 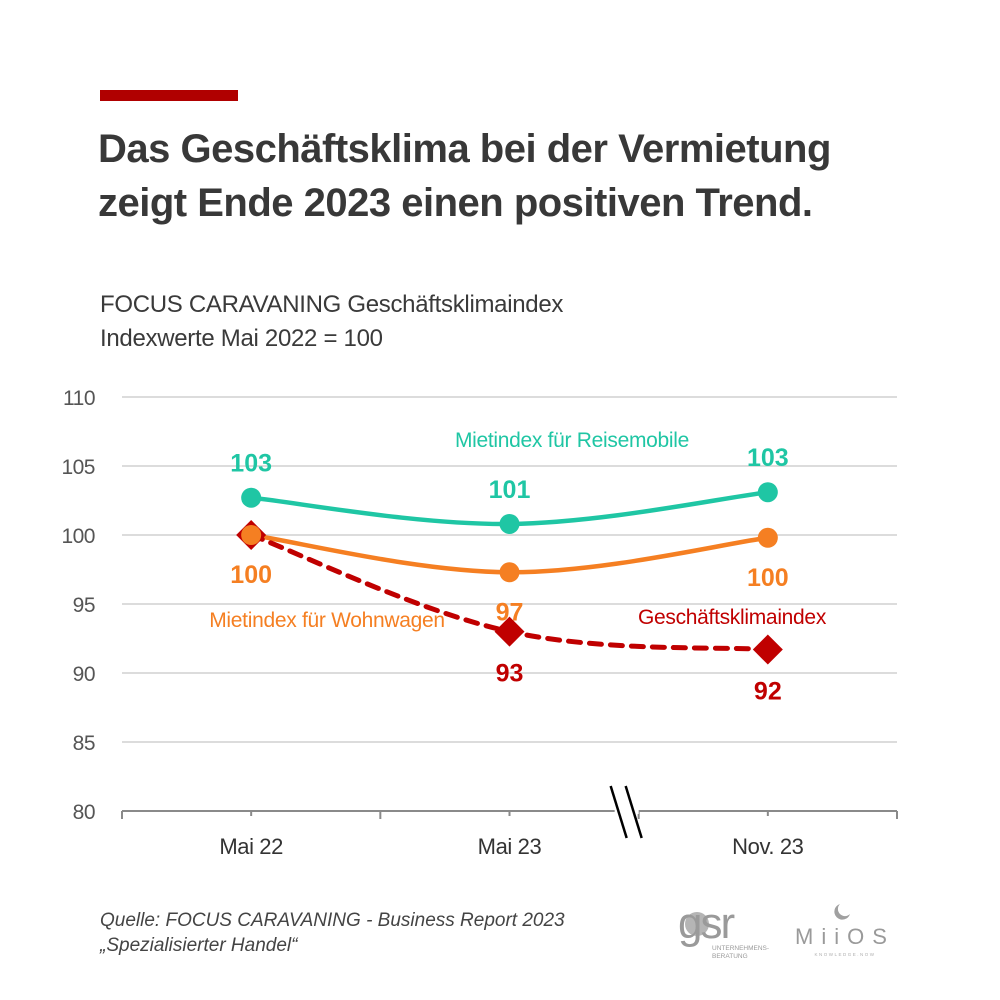 I want to click on miios-logo: MiiOS KNOWLEDGE.NOW, so click(x=845, y=930).